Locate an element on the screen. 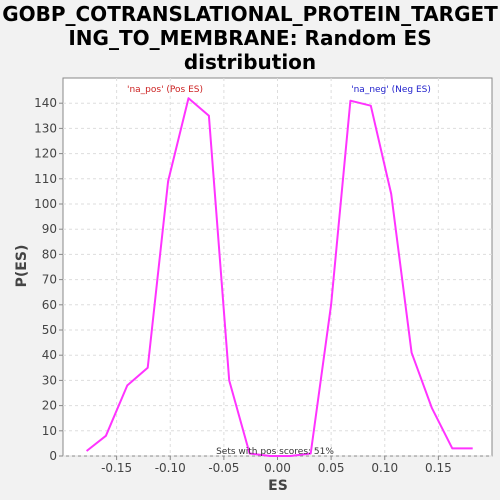  y-tick-label: 80 is located at coordinates (49, 254).